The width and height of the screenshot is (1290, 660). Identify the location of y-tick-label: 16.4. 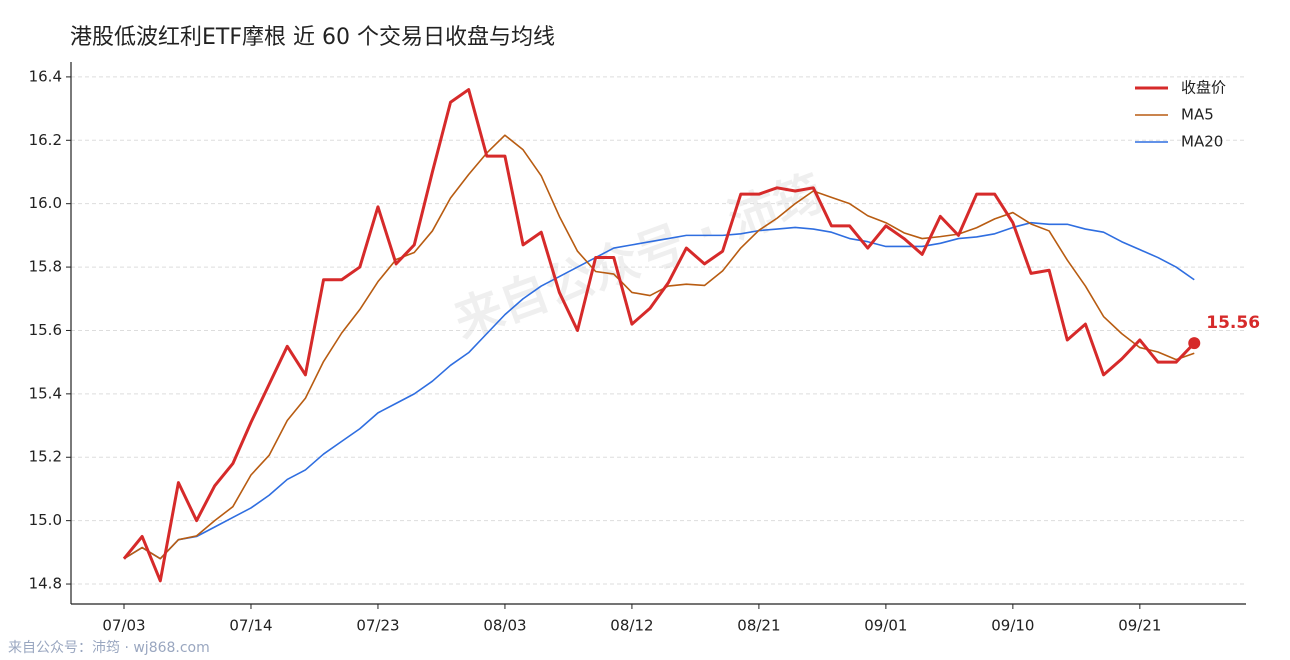
(45, 76).